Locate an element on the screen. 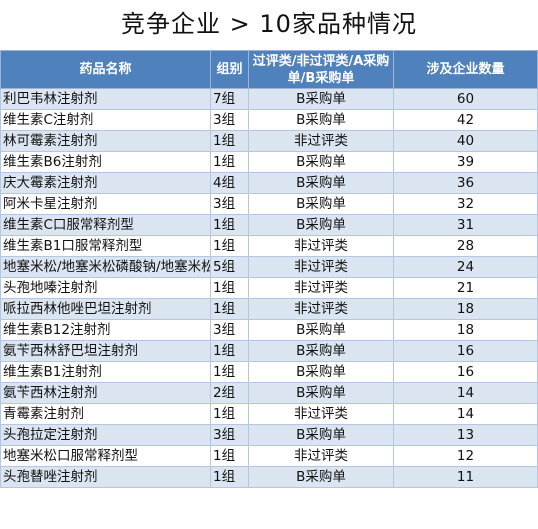 Image resolution: width=538 pixels, height=529 pixels. table-row: 维生素B12注射剂 3组 B采购单 18 is located at coordinates (269, 330).